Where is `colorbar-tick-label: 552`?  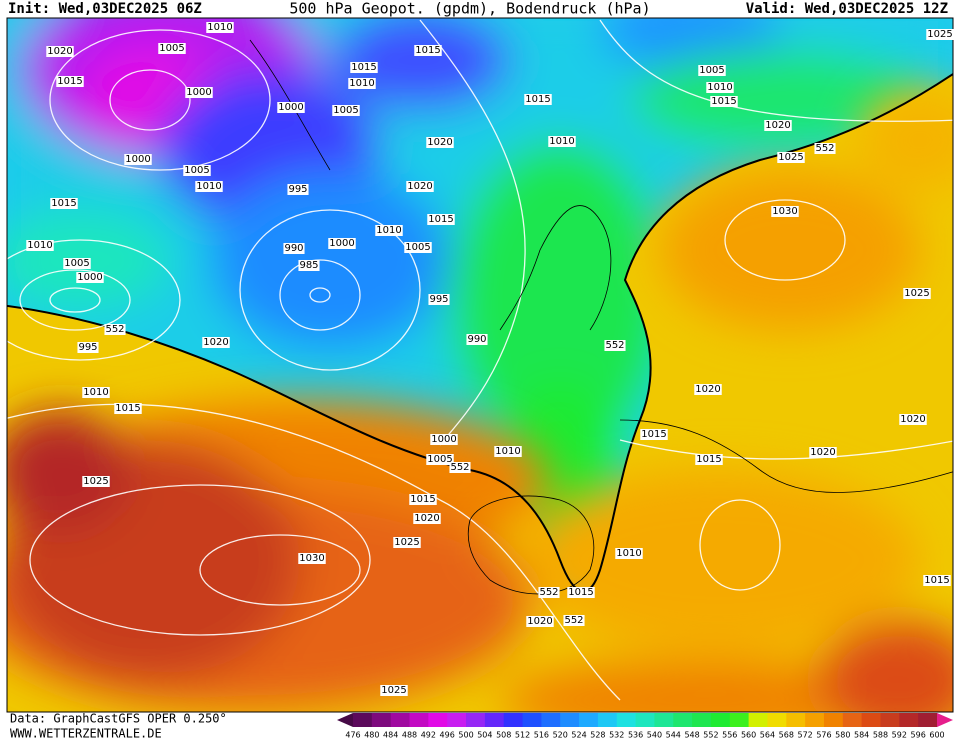
colorbar-tick-label: 552 is located at coordinates (710, 735).